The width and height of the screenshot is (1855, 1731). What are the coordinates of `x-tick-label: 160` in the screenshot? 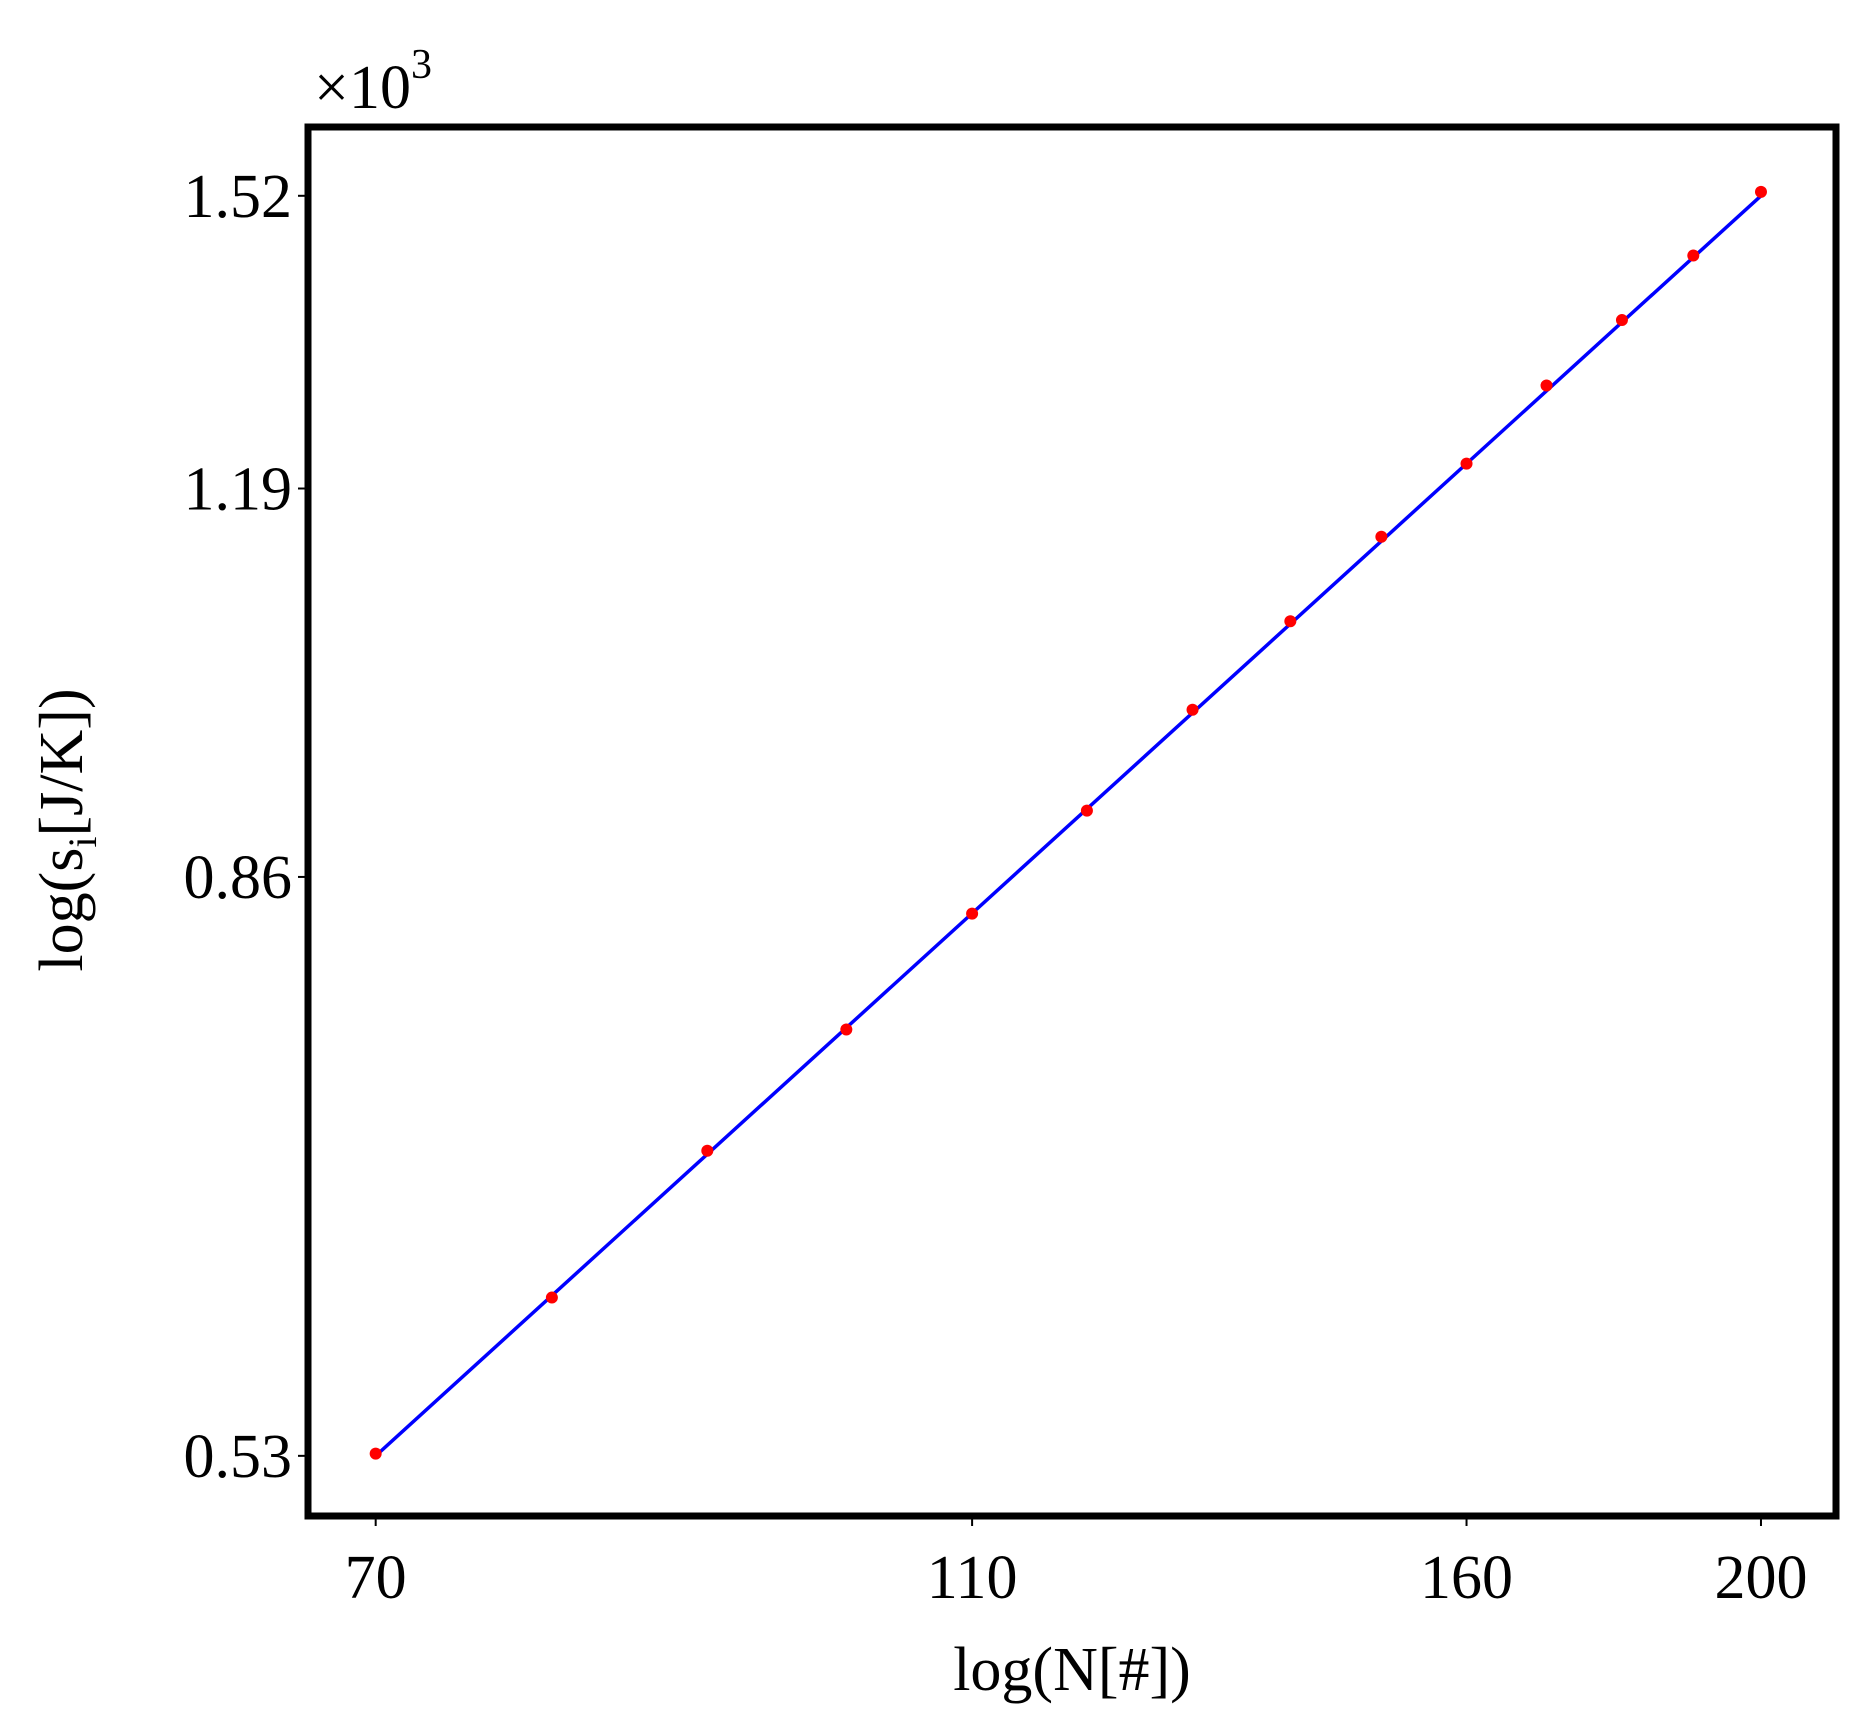 It's located at (1466, 1578).